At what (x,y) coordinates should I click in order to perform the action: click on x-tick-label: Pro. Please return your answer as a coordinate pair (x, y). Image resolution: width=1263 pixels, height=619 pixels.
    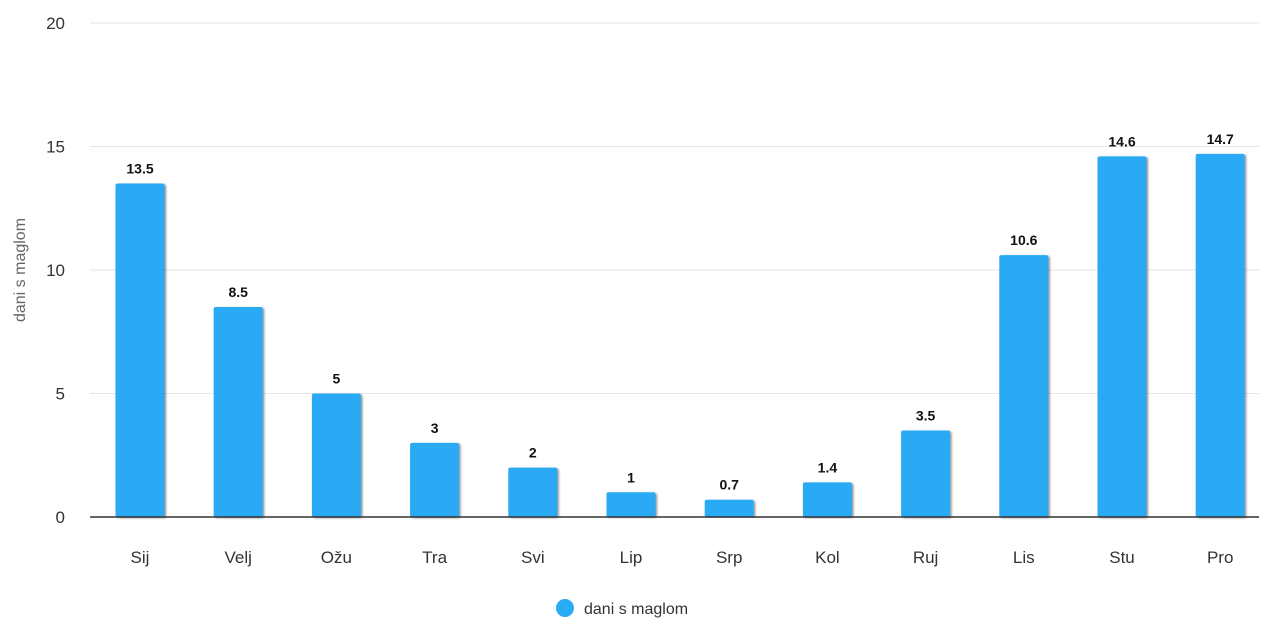
    Looking at the image, I should click on (1220, 557).